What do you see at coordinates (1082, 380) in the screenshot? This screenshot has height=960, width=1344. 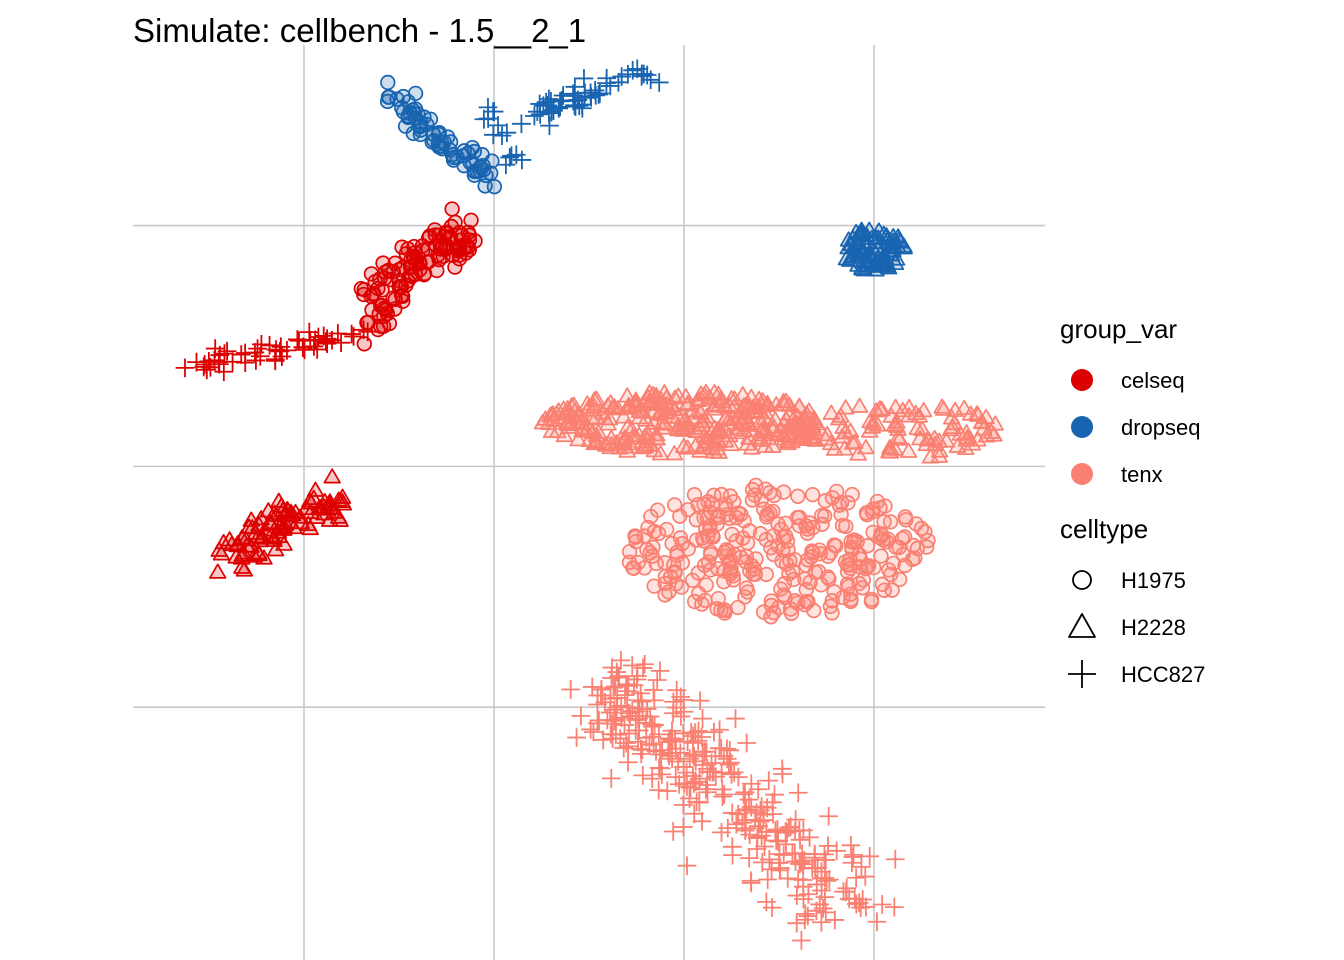 I see `legend-swatch-celseq` at bounding box center [1082, 380].